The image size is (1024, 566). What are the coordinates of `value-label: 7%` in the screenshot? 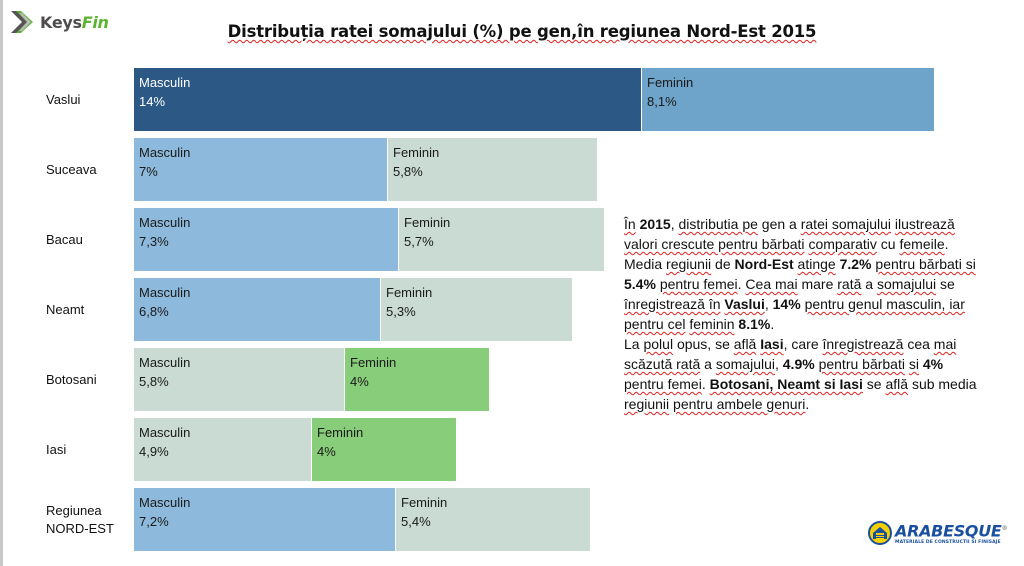 It's located at (148, 171).